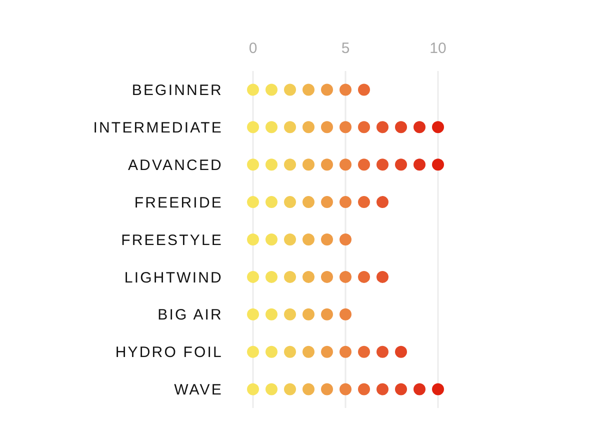 The height and width of the screenshot is (434, 616). What do you see at coordinates (178, 203) in the screenshot?
I see `y-tick-label: FREERIDE` at bounding box center [178, 203].